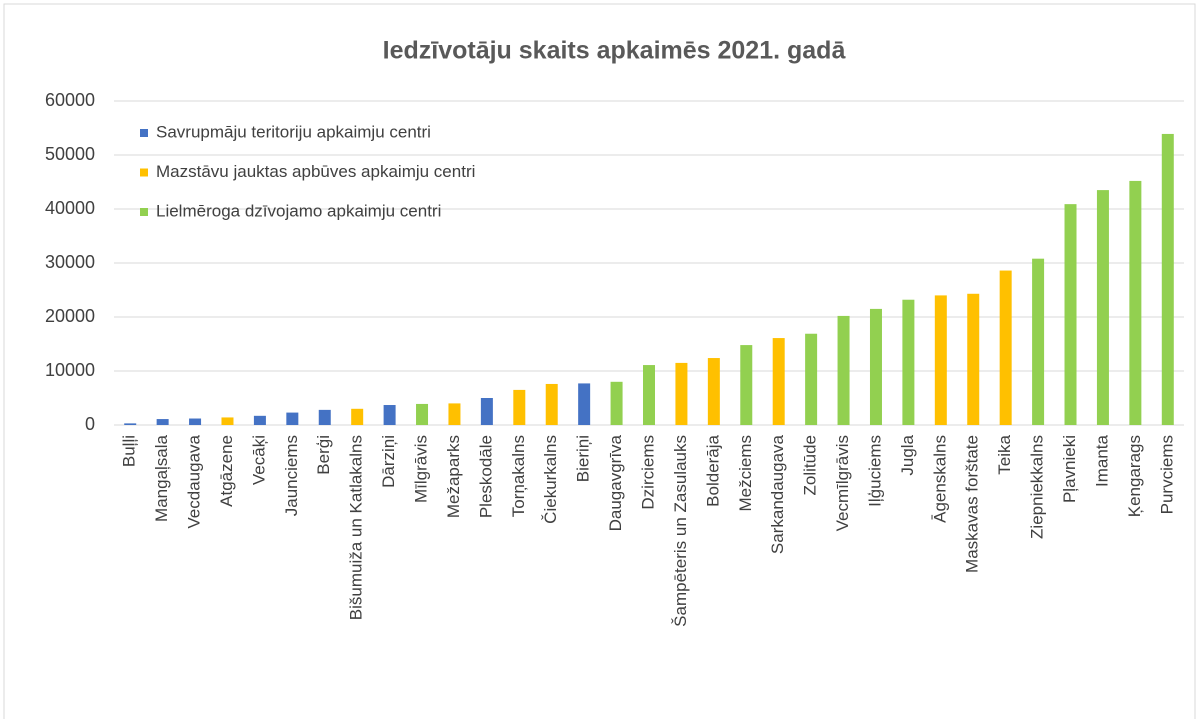 This screenshot has width=1200, height=724. What do you see at coordinates (1004, 454) in the screenshot?
I see `x-tick-label: Teika` at bounding box center [1004, 454].